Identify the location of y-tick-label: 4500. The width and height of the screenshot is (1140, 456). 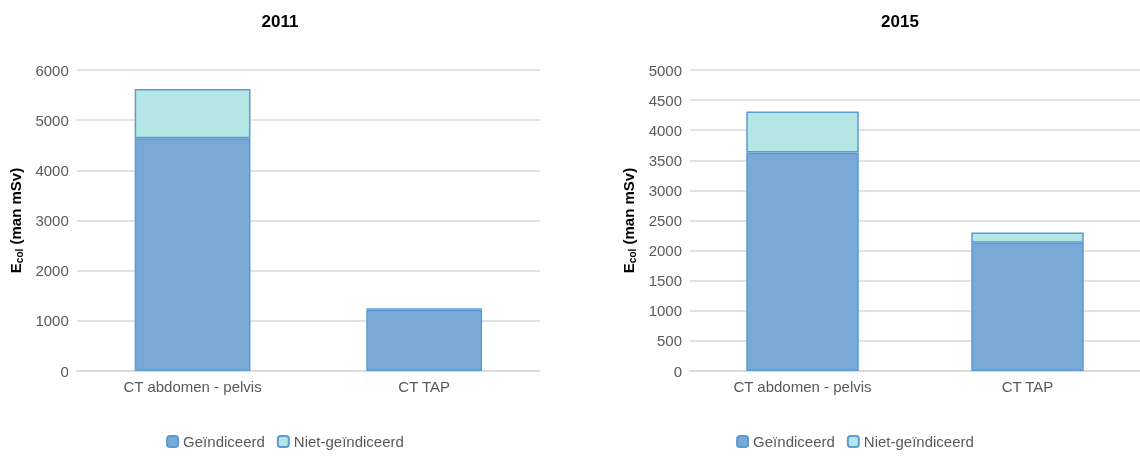
(665, 100).